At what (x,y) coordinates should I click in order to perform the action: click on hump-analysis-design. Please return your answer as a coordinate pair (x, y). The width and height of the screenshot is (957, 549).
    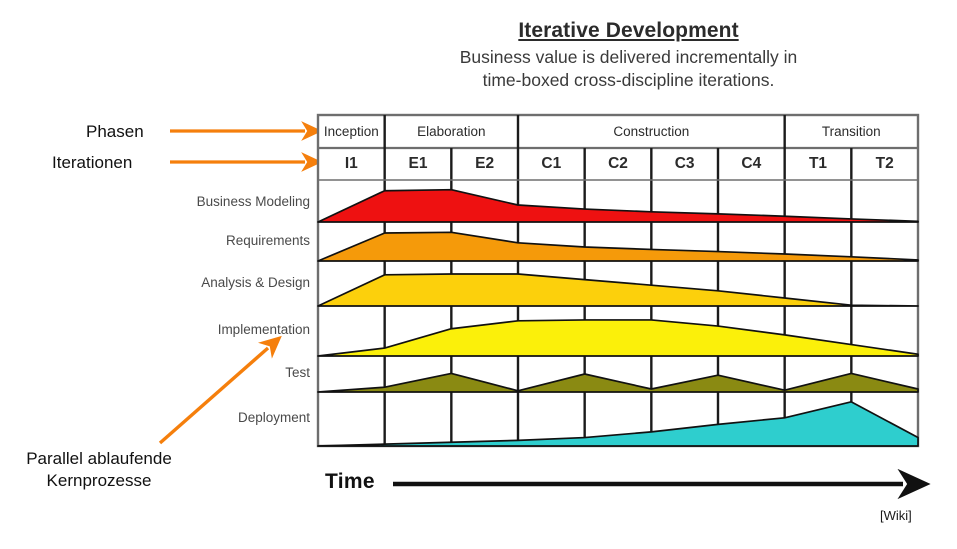
    Looking at the image, I should click on (618, 290).